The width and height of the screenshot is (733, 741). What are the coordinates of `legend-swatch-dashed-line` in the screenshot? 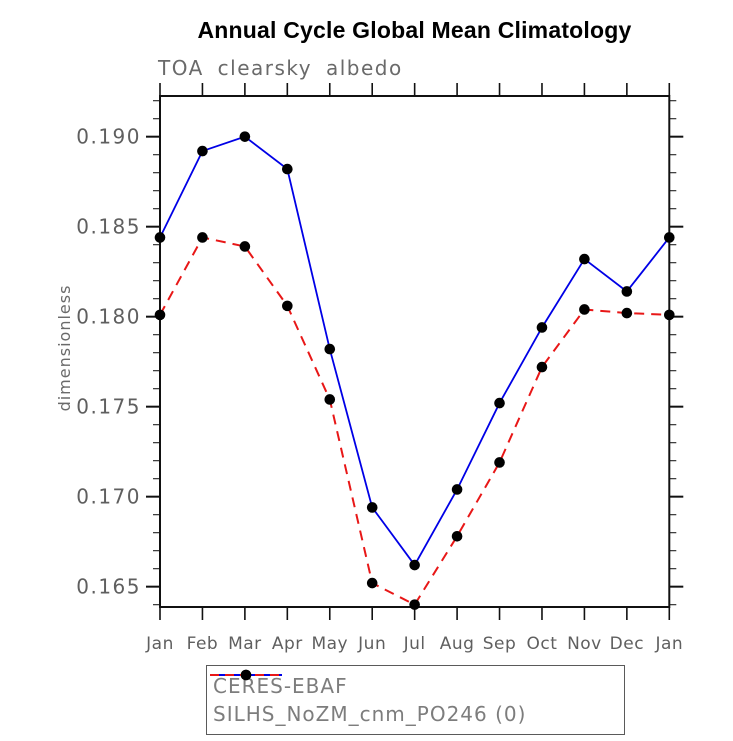 It's located at (246, 675).